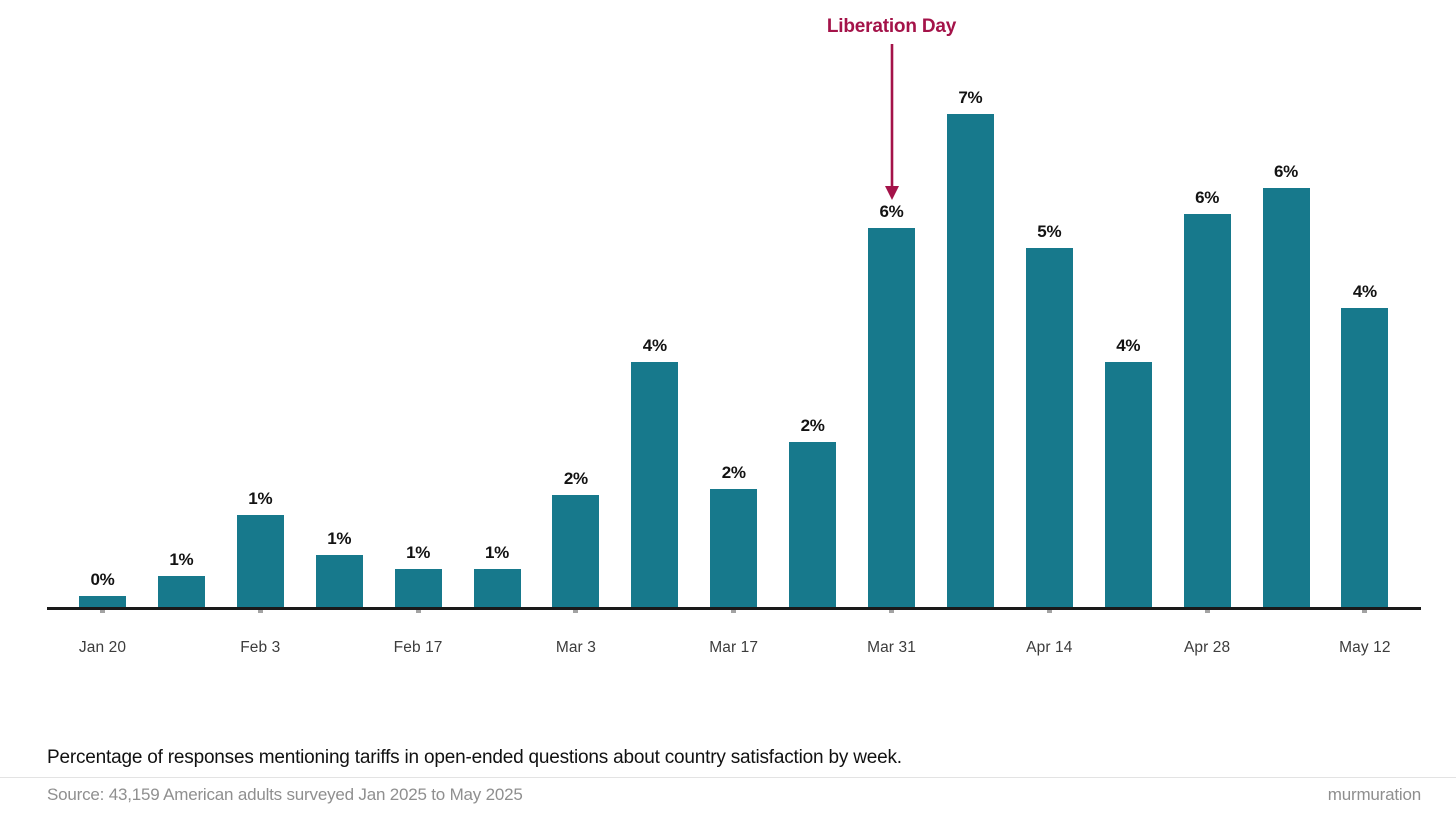  I want to click on footer-divider, so click(728, 777).